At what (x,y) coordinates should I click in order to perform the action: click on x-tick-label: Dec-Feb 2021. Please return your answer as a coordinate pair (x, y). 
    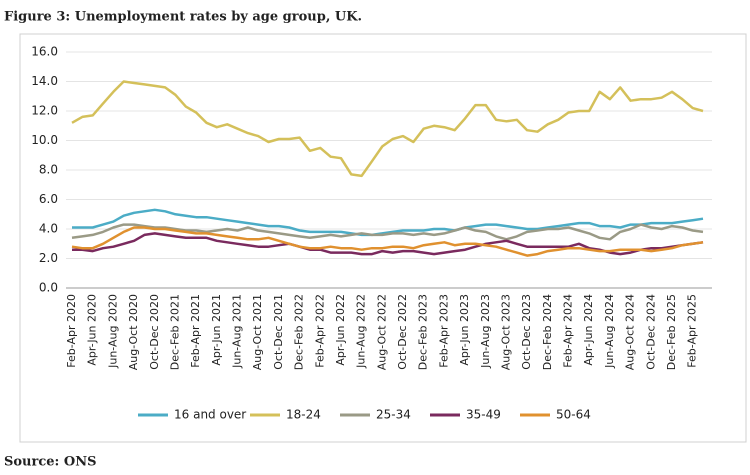
    Looking at the image, I should click on (174, 332).